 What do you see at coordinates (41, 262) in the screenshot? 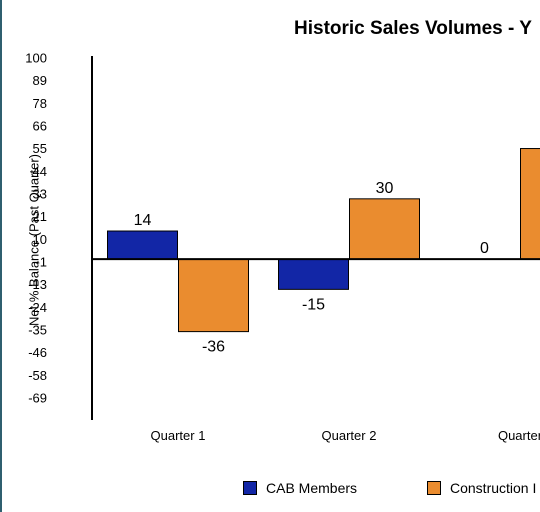
I see `y-tick-label: -1` at bounding box center [41, 262].